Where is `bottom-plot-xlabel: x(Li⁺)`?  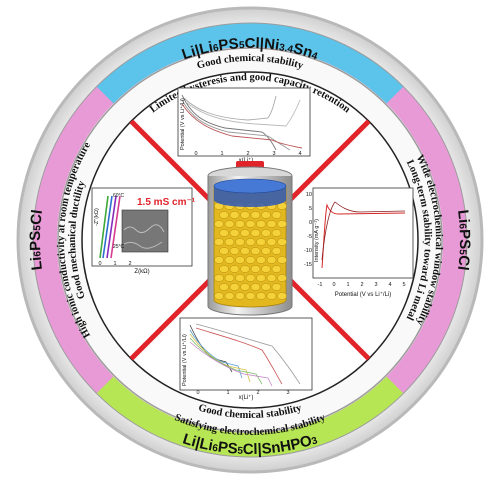 bottom-plot-xlabel: x(Li⁺) is located at coordinates (246, 397).